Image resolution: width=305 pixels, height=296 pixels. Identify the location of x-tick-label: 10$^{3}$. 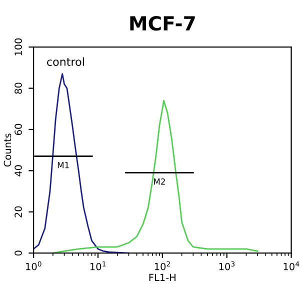
(227, 265).